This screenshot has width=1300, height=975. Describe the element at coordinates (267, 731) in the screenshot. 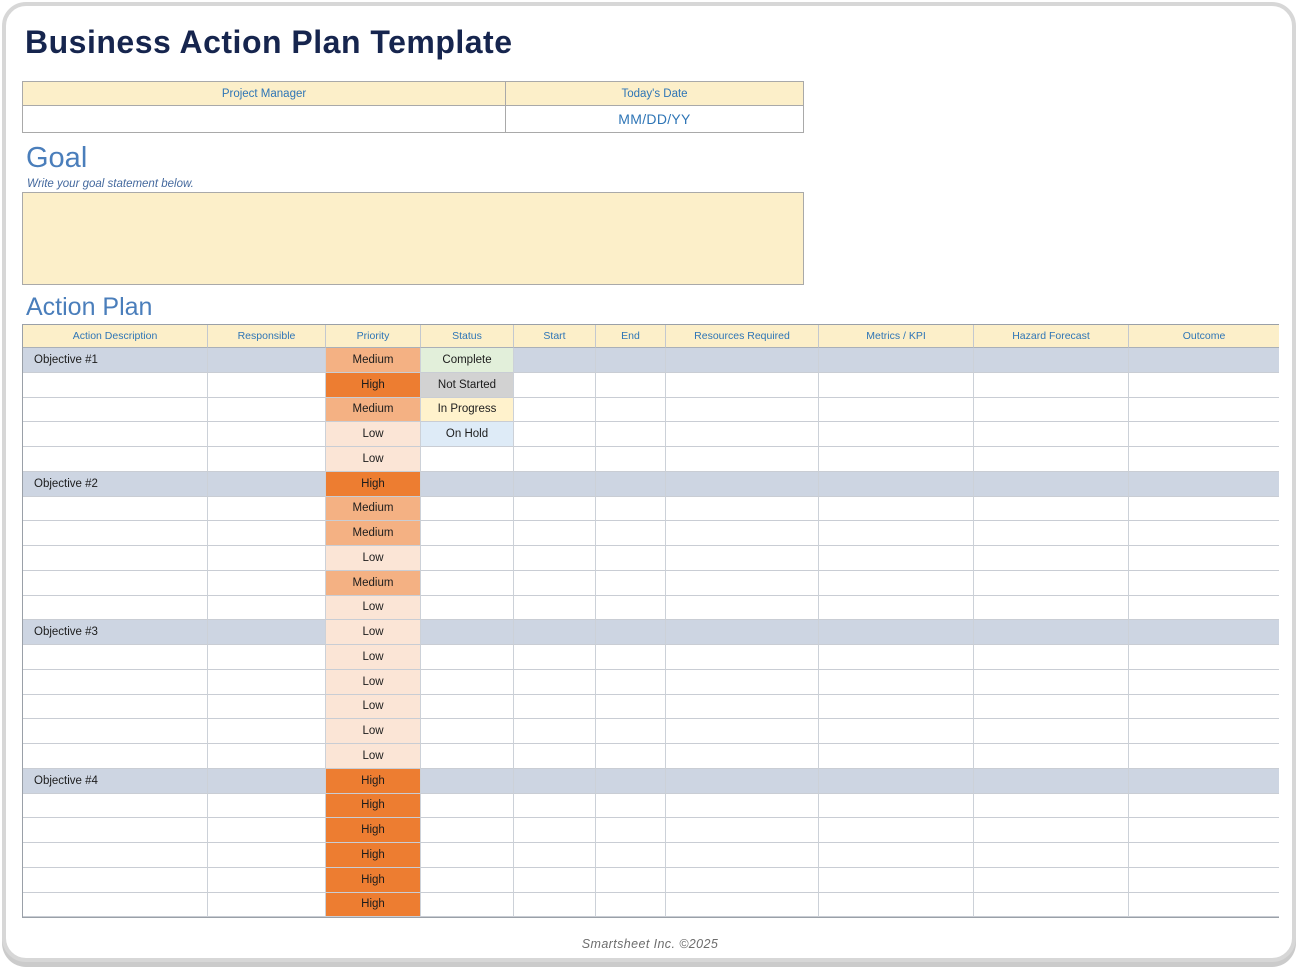

I see `cell-r16-responsible` at that location.